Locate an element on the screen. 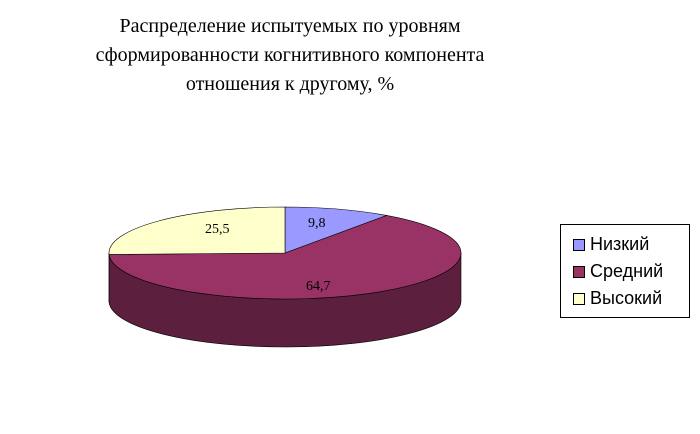 This screenshot has height=434, width=700. legend: Низкий Средний Высокий is located at coordinates (625, 271).